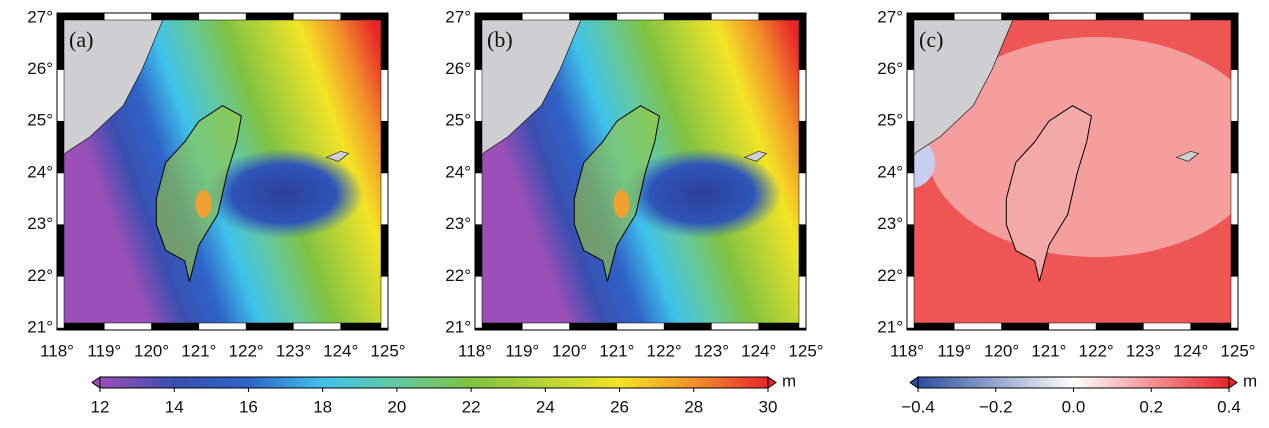 The width and height of the screenshot is (1269, 428). I want to click on colorbar-unit: m, so click(789, 380).